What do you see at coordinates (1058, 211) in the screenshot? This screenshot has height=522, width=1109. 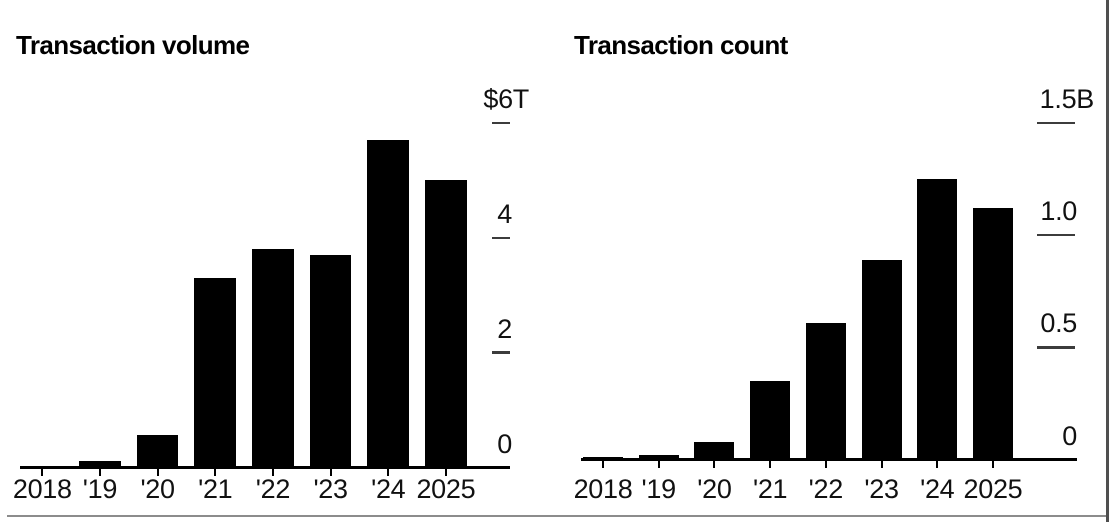 I see `y-axis-tick-label: 1.0` at bounding box center [1058, 211].